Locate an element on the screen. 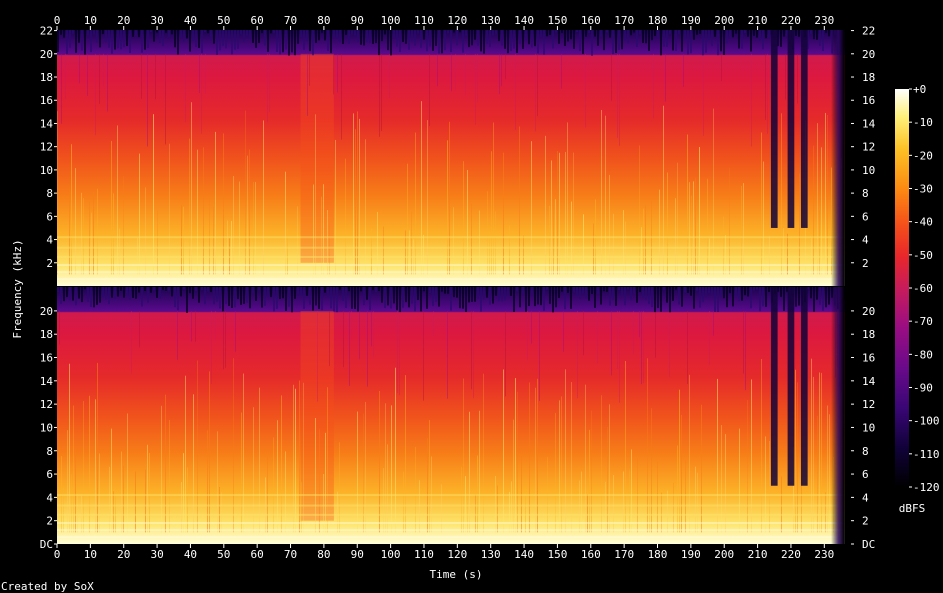 Image resolution: width=943 pixels, height=593 pixels. y-tick-label-left: 8 is located at coordinates (49, 451).